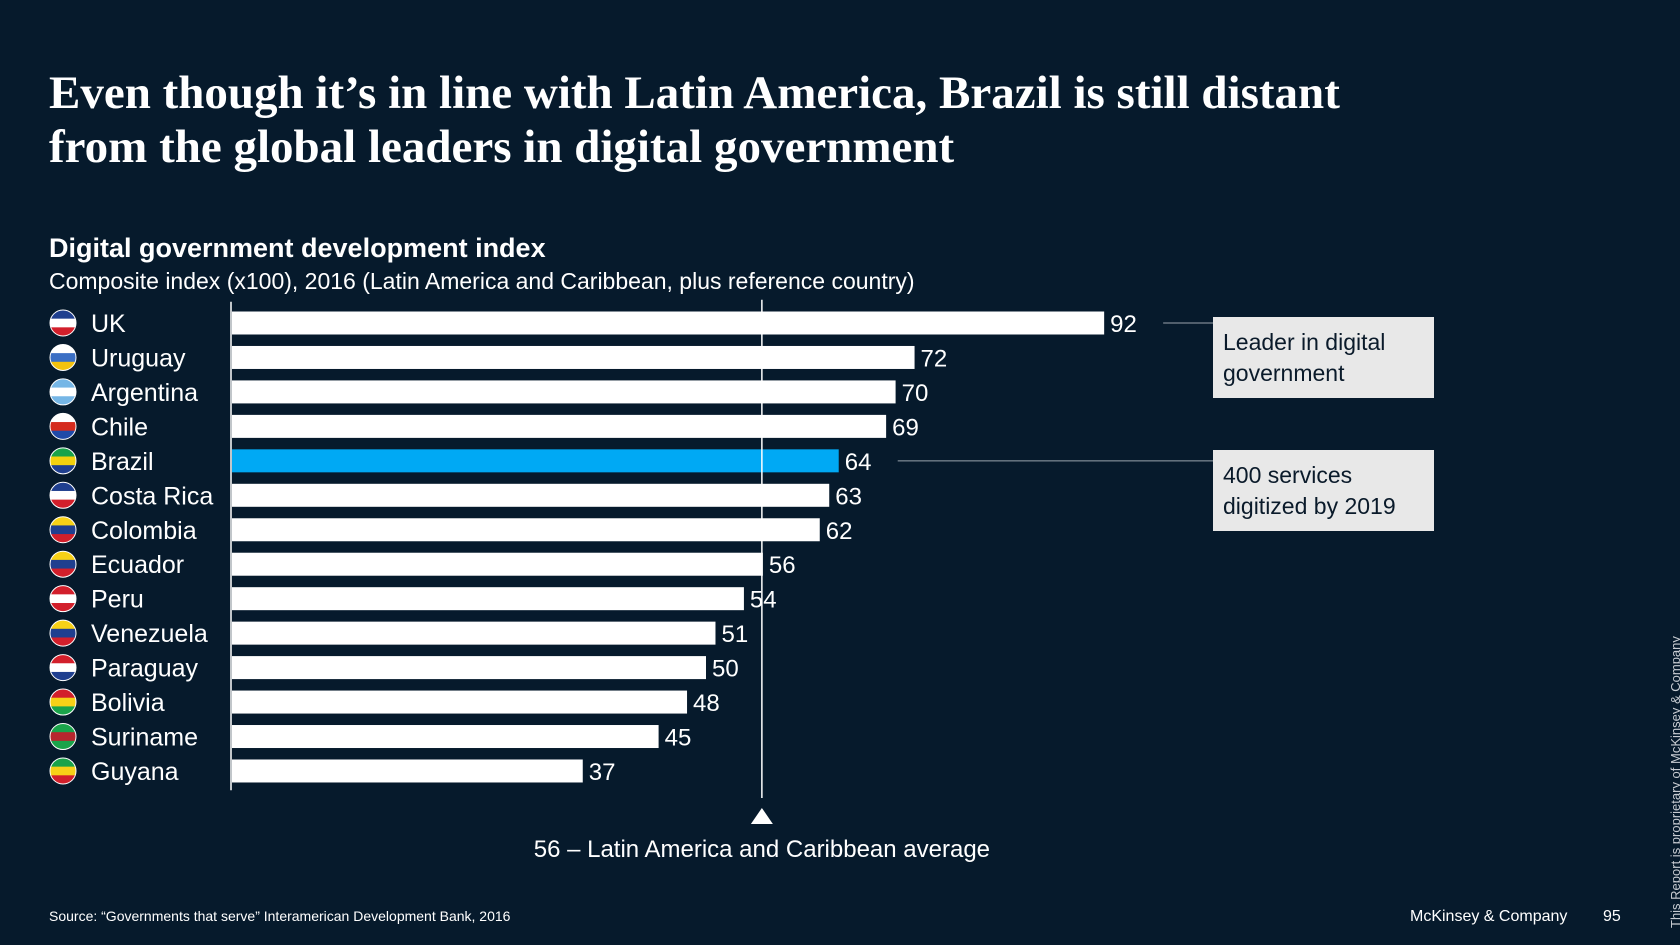  What do you see at coordinates (474, 633) in the screenshot?
I see `bar-venezuela` at bounding box center [474, 633].